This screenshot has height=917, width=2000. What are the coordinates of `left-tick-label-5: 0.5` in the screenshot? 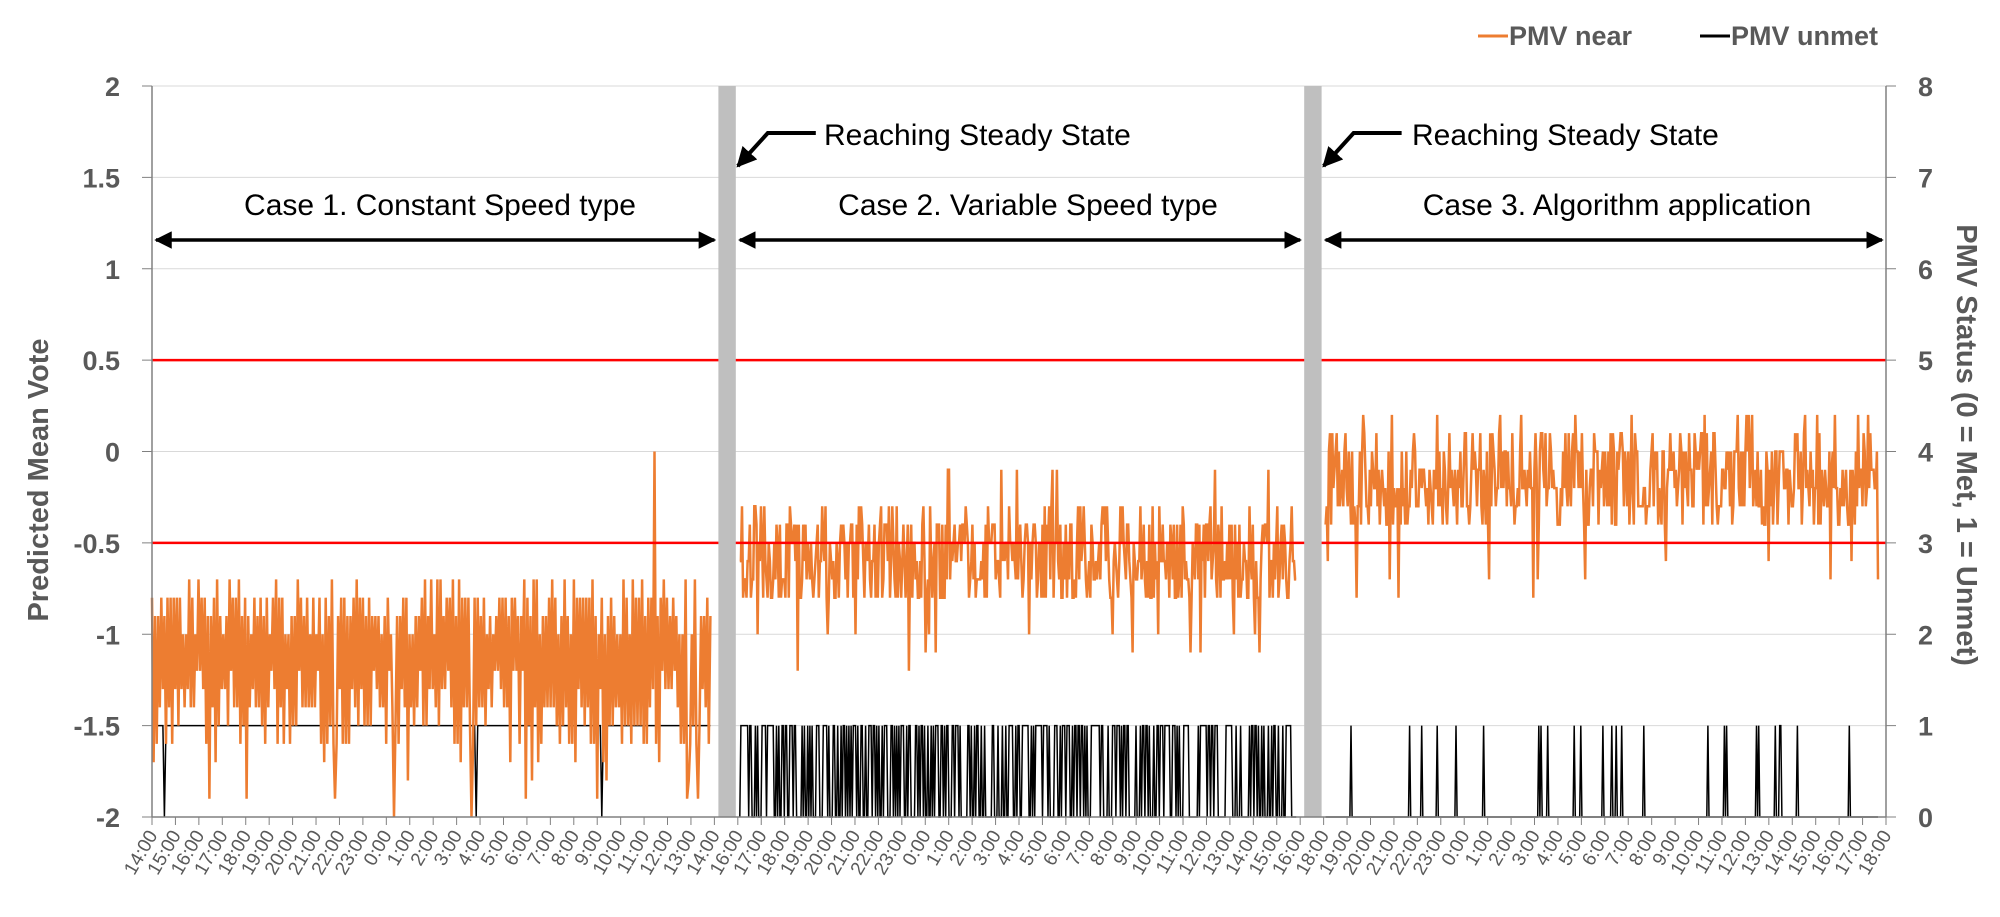 It's located at (101, 361).